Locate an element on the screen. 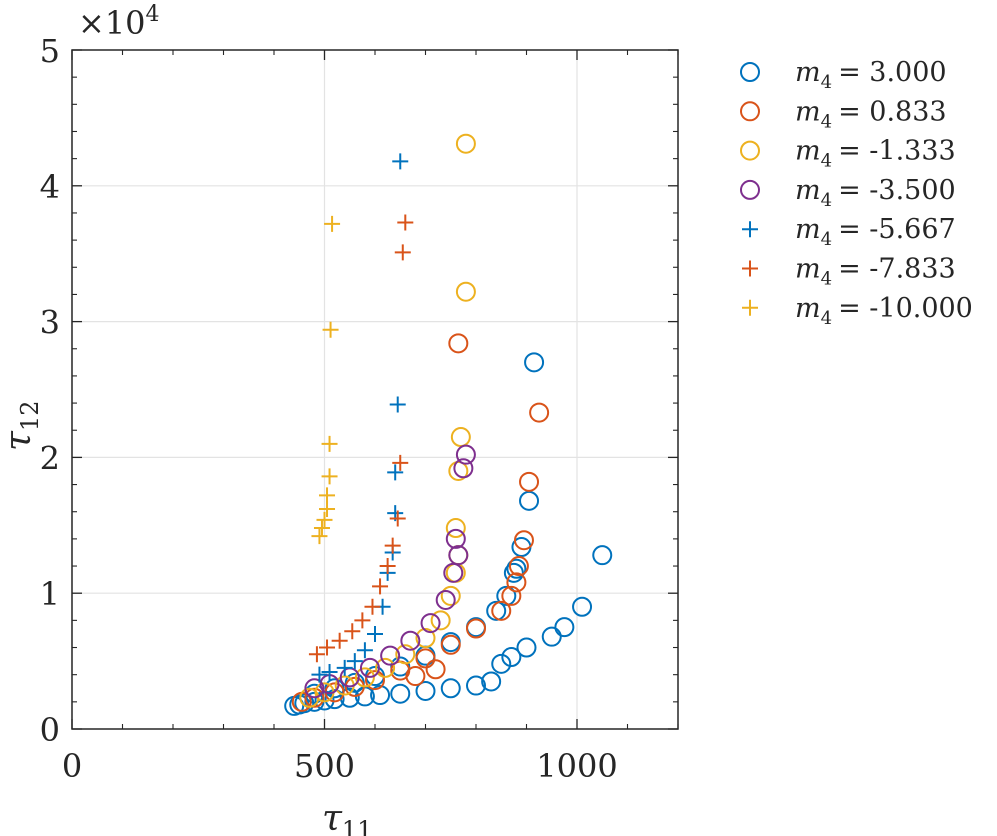  y-tick-label: 3 is located at coordinates (50, 323).